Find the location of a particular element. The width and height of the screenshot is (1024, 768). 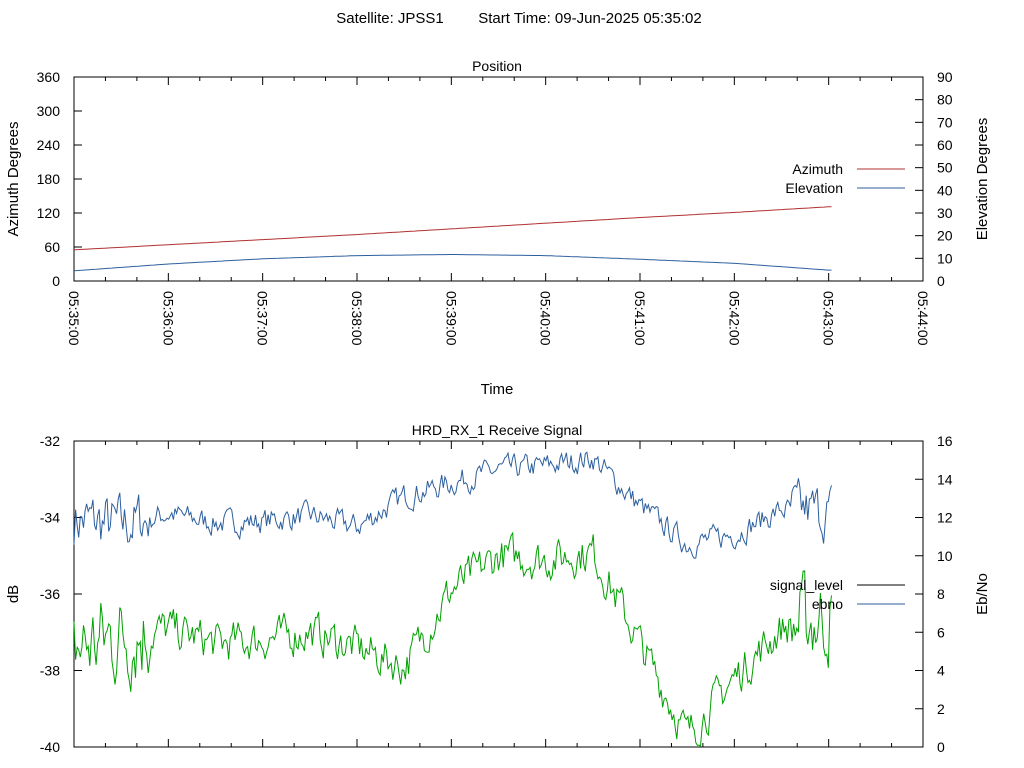

position-legend-label: Azimuth is located at coordinates (817, 169).